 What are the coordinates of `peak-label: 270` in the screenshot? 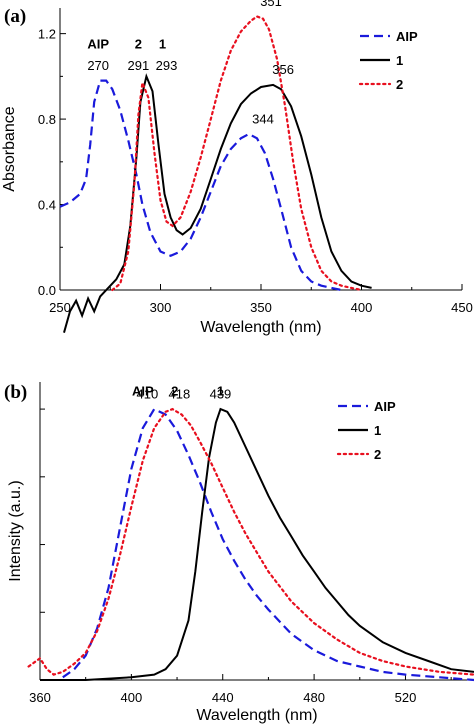 It's located at (98, 65).